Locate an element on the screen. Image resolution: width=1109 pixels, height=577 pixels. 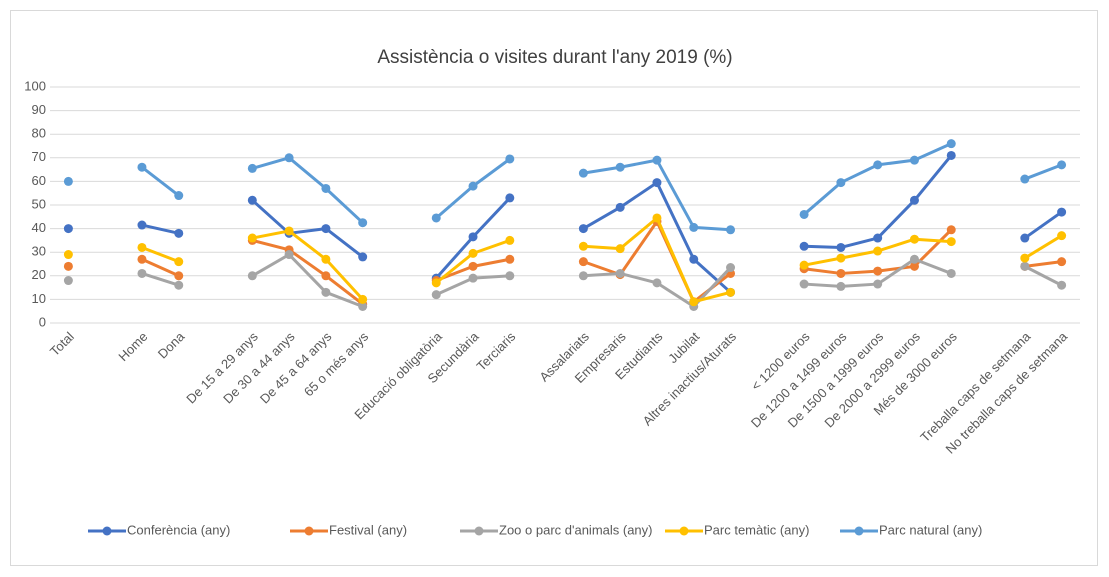
legend-label: Parc natural (any) is located at coordinates (930, 529).